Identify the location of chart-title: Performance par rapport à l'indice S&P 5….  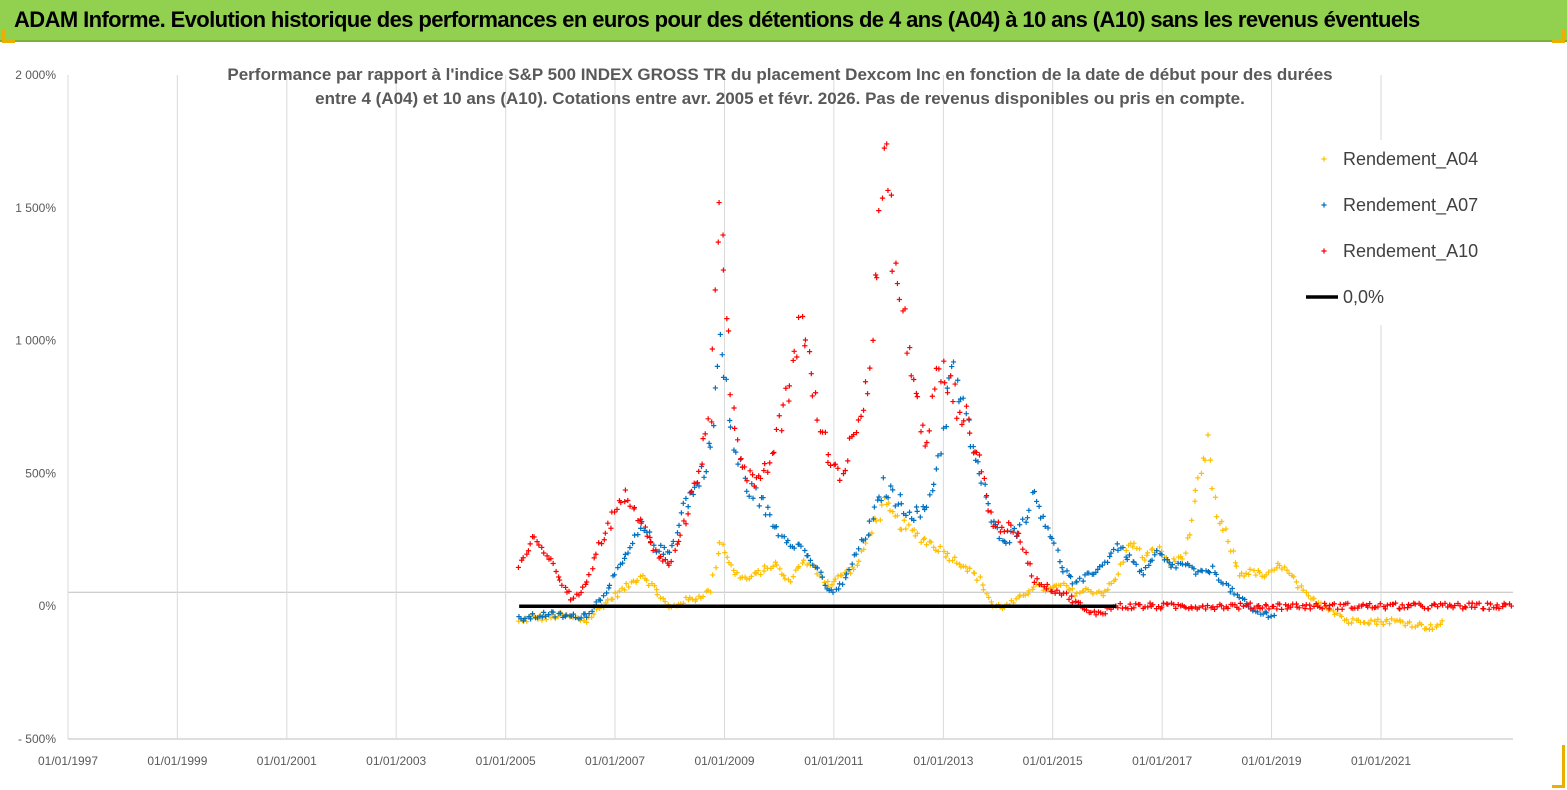
(779, 86).